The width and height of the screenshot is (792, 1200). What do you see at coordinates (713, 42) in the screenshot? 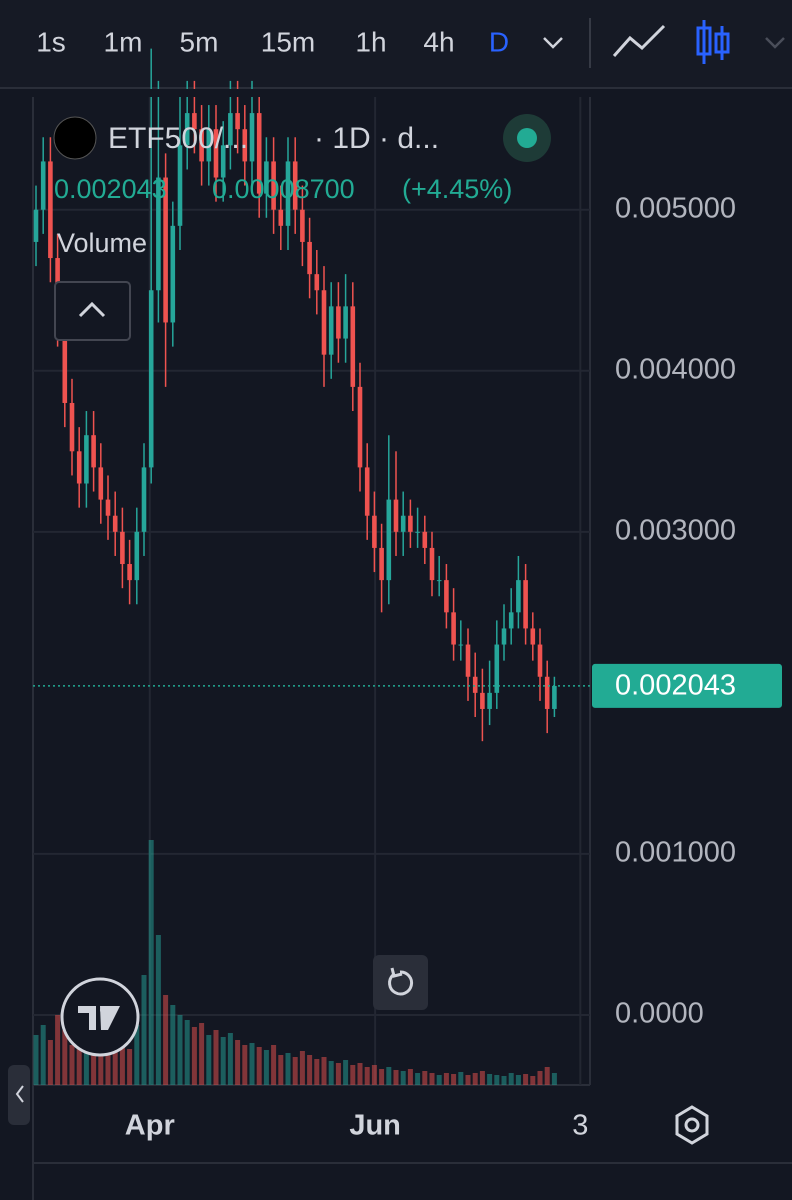
I see `candle-chart-icon` at bounding box center [713, 42].